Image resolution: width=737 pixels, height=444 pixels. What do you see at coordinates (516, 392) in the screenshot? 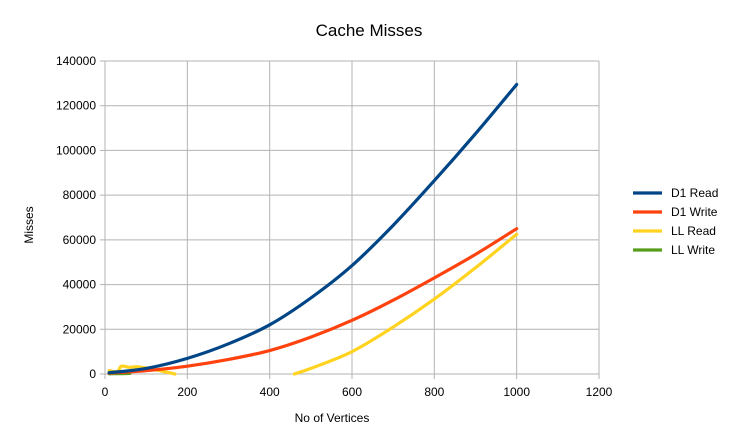
I see `x-tick-label: 1000` at bounding box center [516, 392].